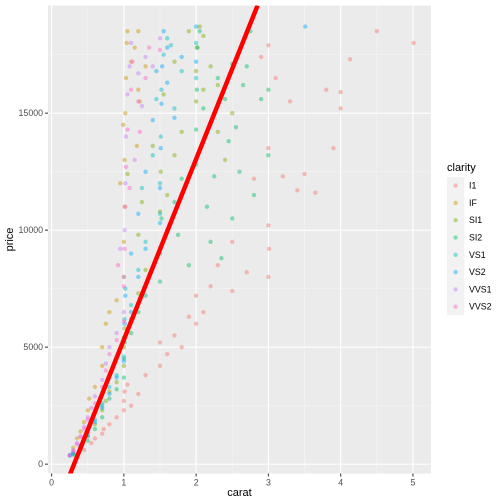  What do you see at coordinates (31, 113) in the screenshot?
I see `y-tick-label: 15000` at bounding box center [31, 113].